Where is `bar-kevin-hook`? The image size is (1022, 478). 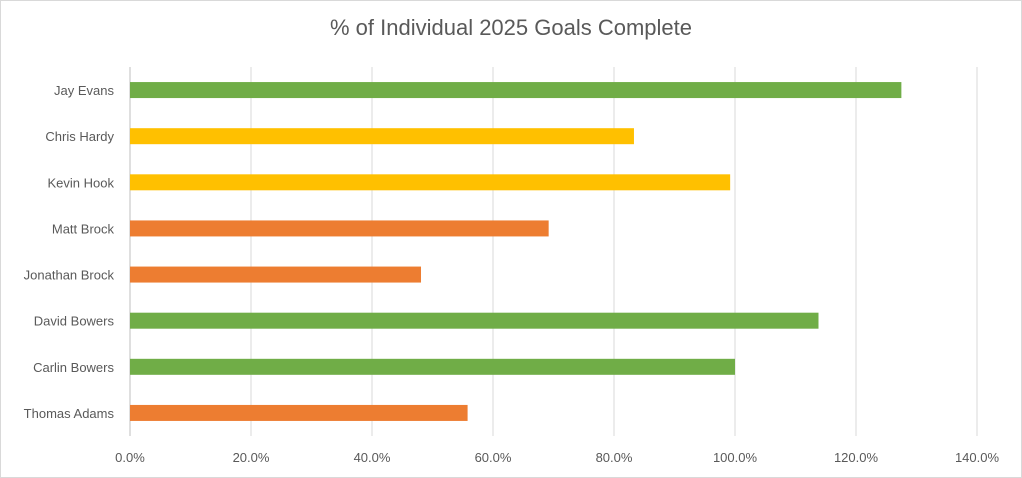 bar-kevin-hook is located at coordinates (430, 182).